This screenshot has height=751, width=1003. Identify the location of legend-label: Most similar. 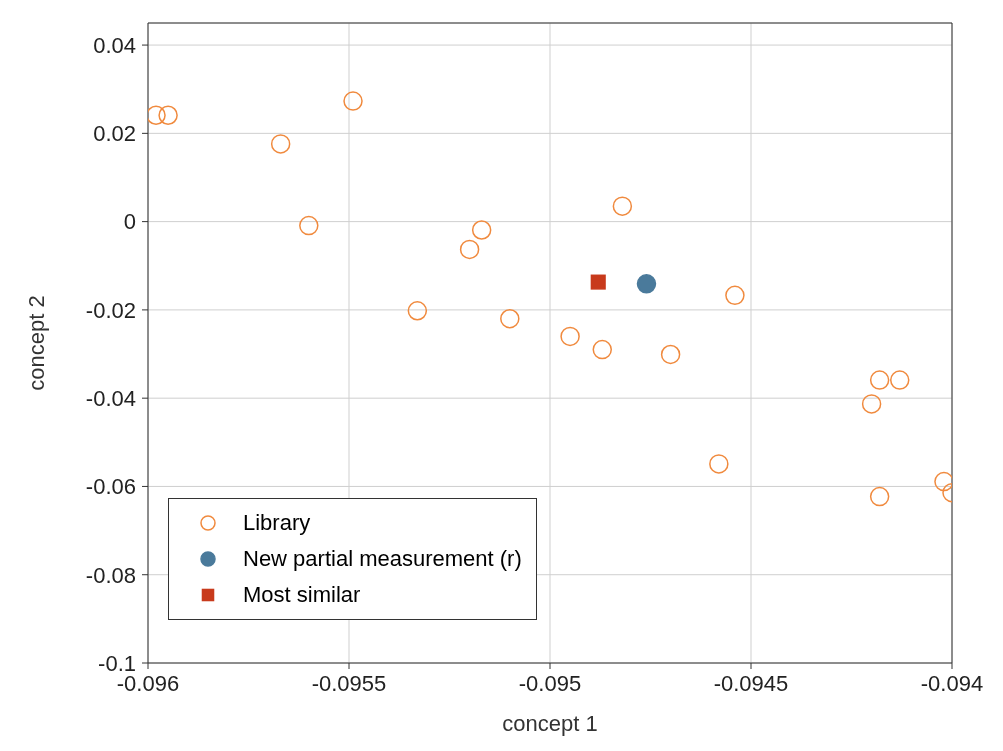
(302, 595).